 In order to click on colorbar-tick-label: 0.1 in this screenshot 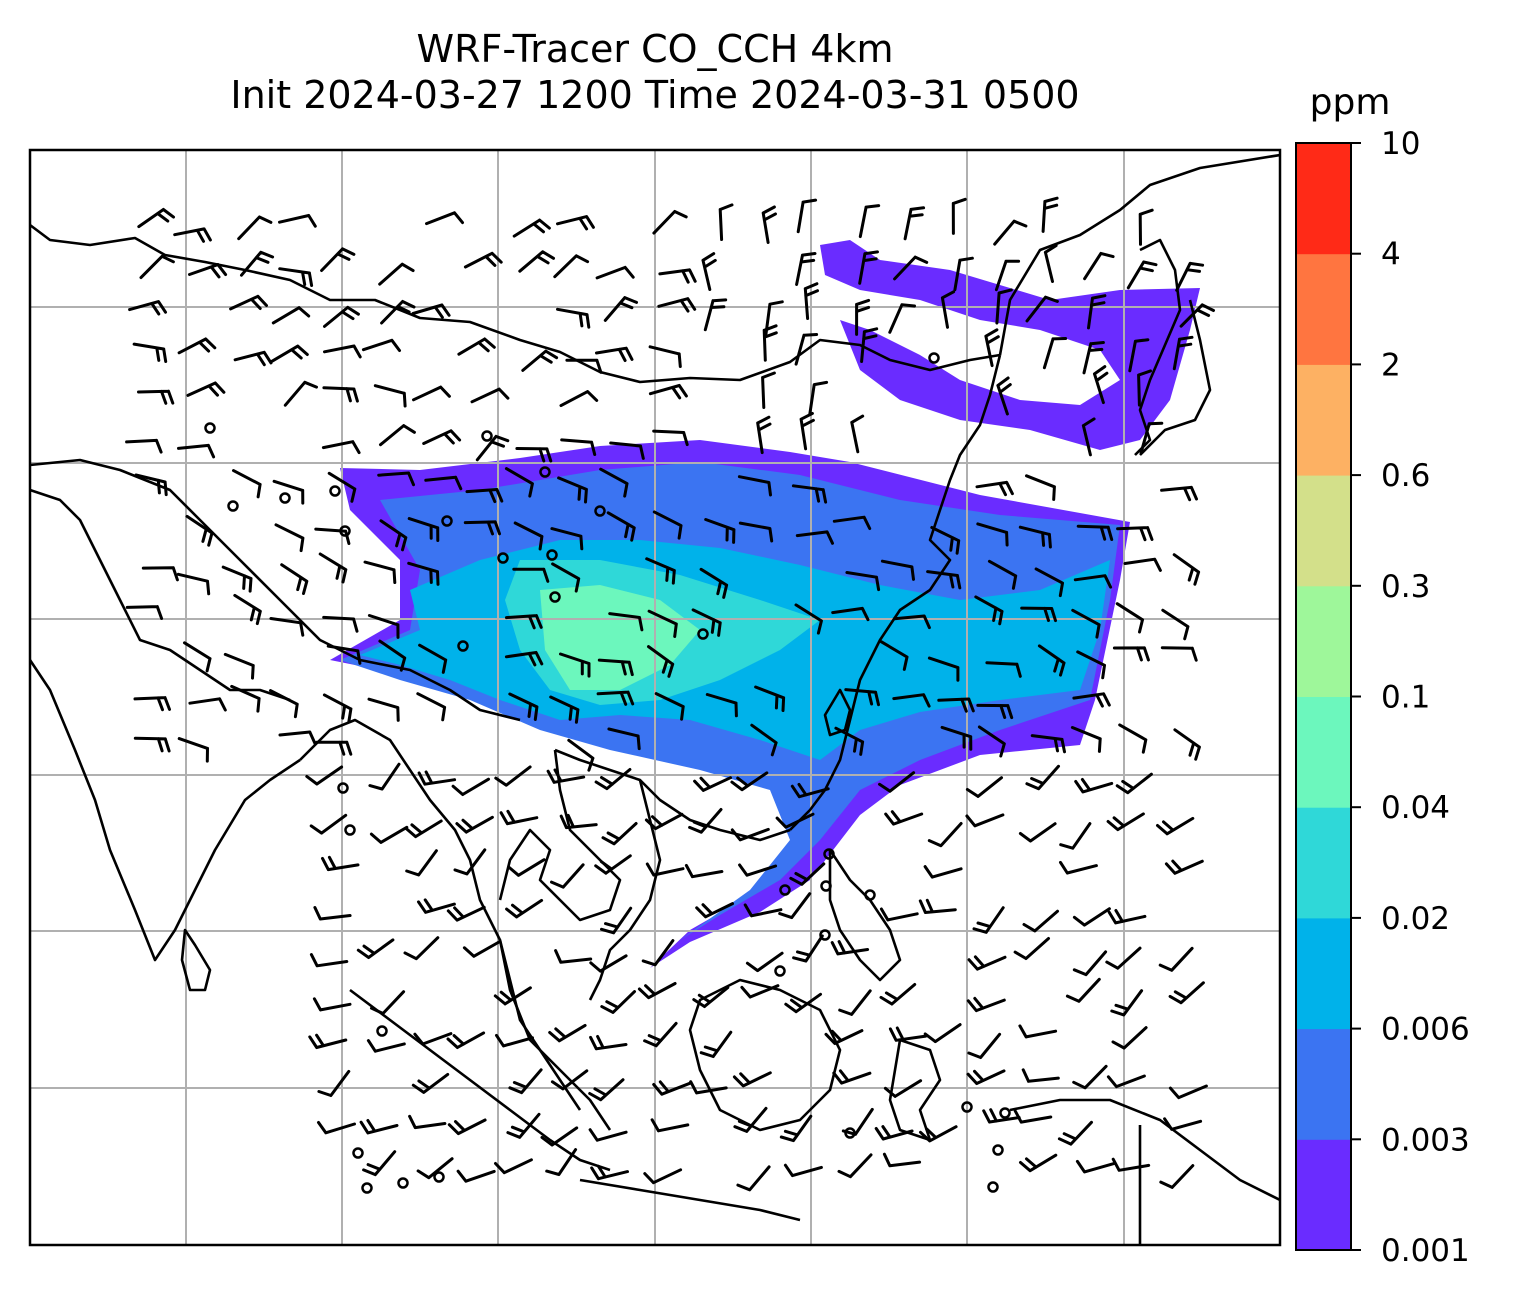, I will do `click(1405, 698)`.